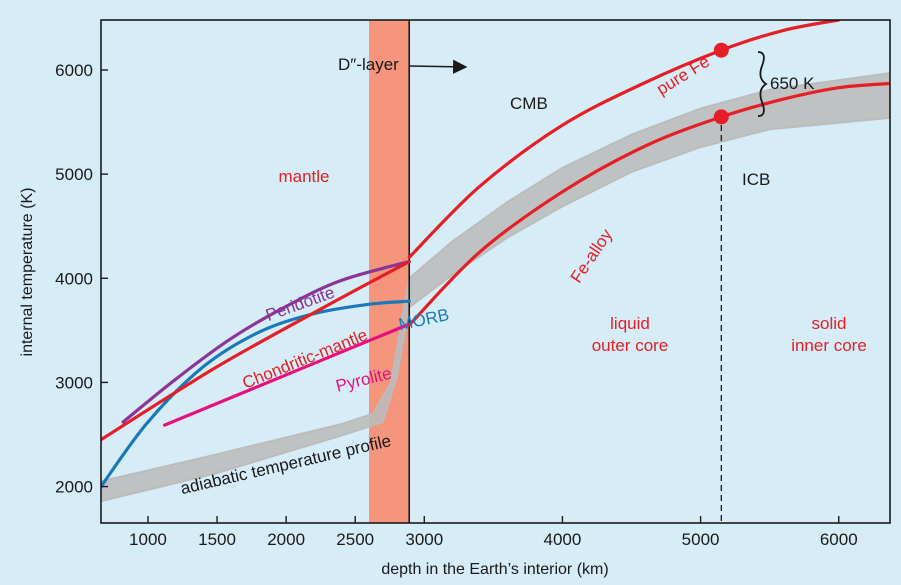 This screenshot has width=901, height=585. Describe the element at coordinates (74, 70) in the screenshot. I see `y-tick-label: 6000` at that location.